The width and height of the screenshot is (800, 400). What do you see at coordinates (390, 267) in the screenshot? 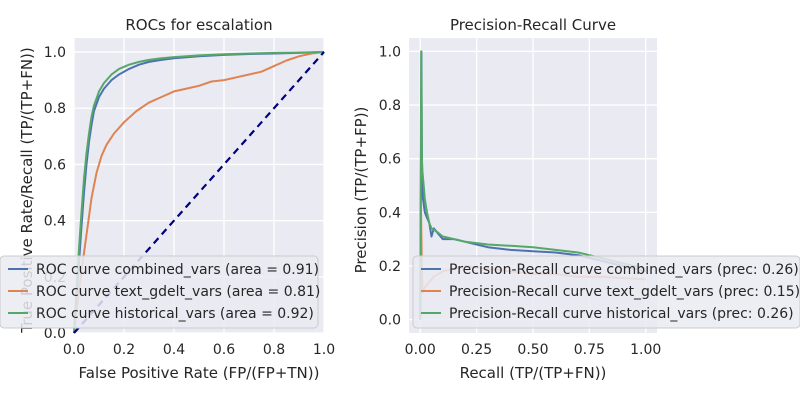
I see `y-tick-label: 0.2` at bounding box center [390, 267].